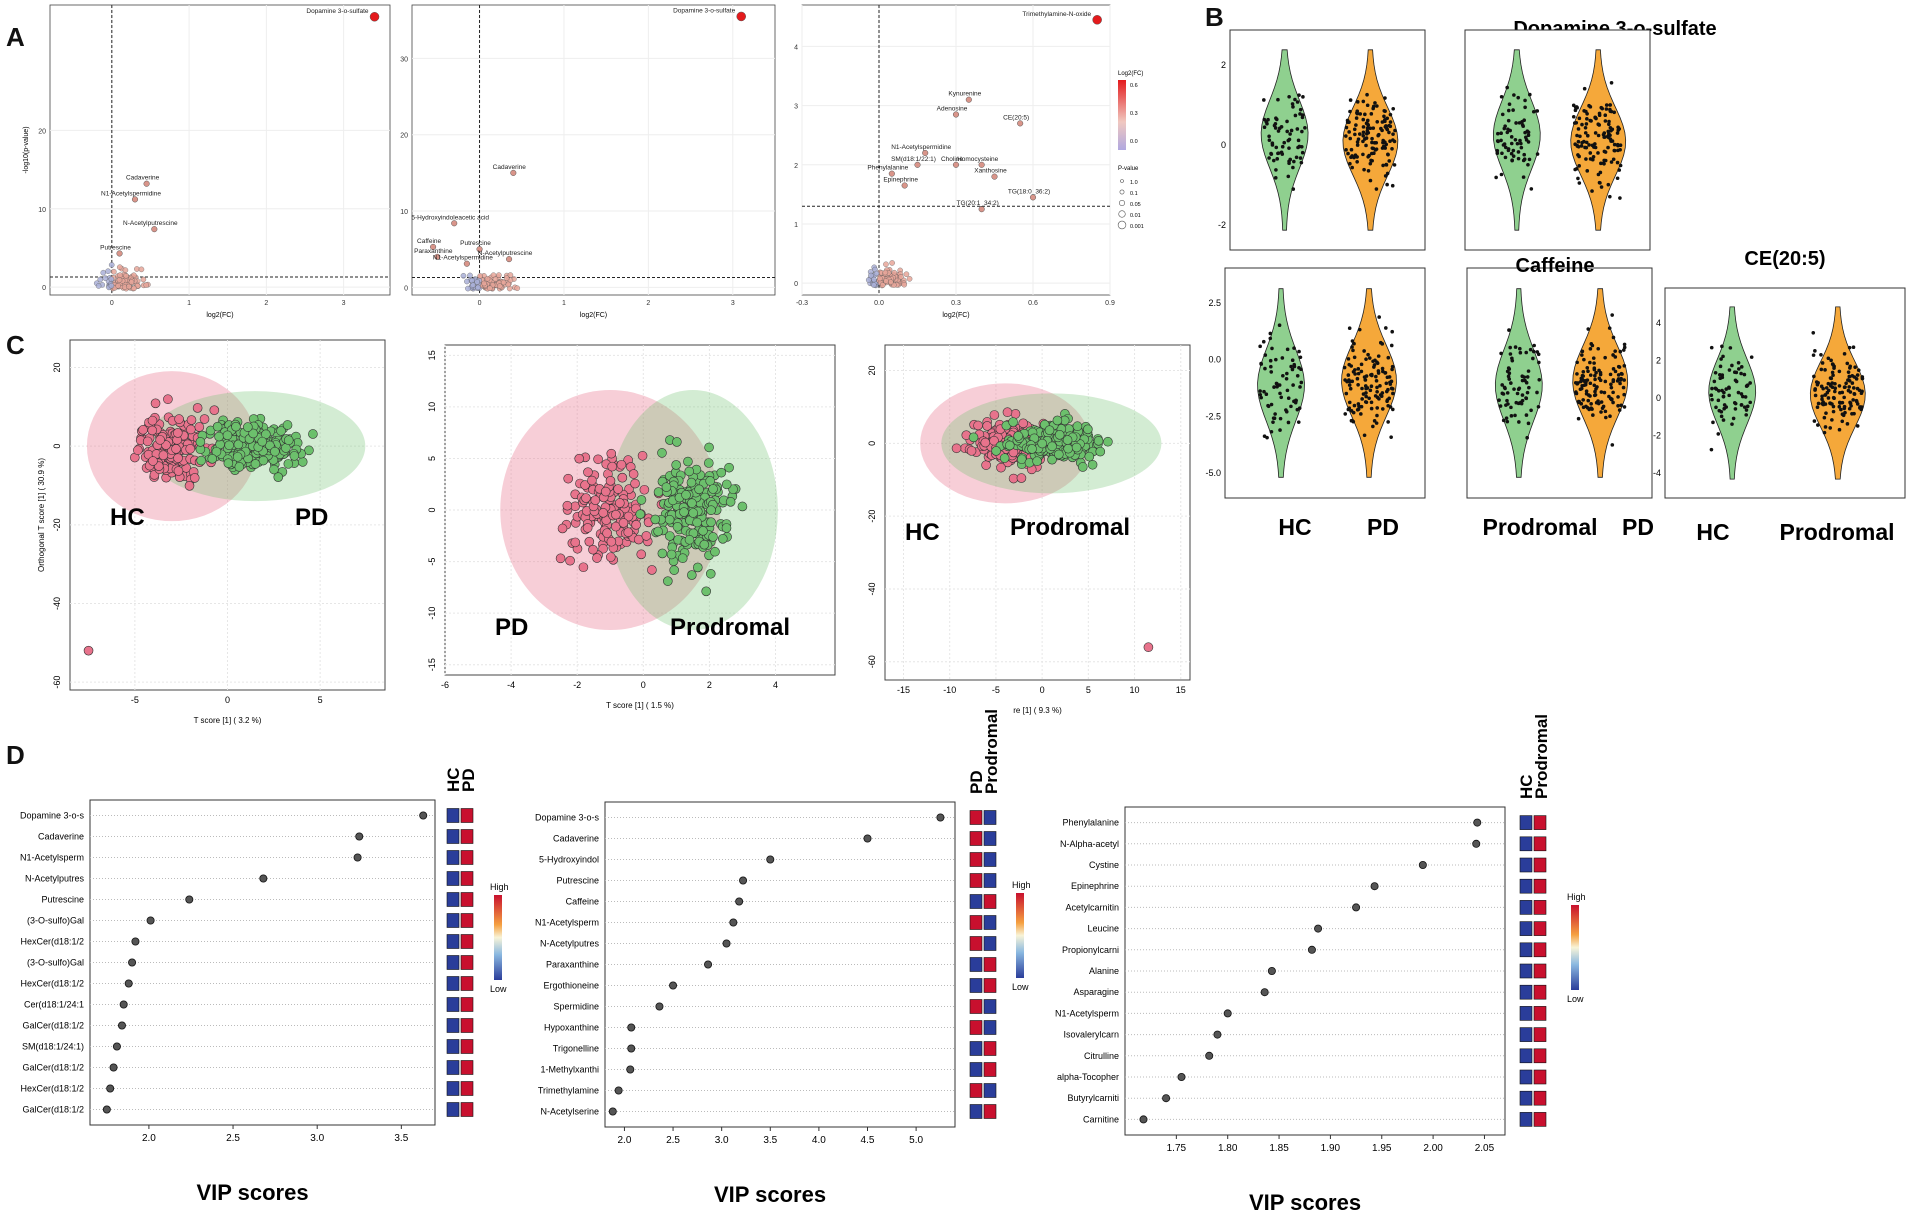  What do you see at coordinates (233, 1138) in the screenshot?
I see `x-tick-label: 2.5` at bounding box center [233, 1138].